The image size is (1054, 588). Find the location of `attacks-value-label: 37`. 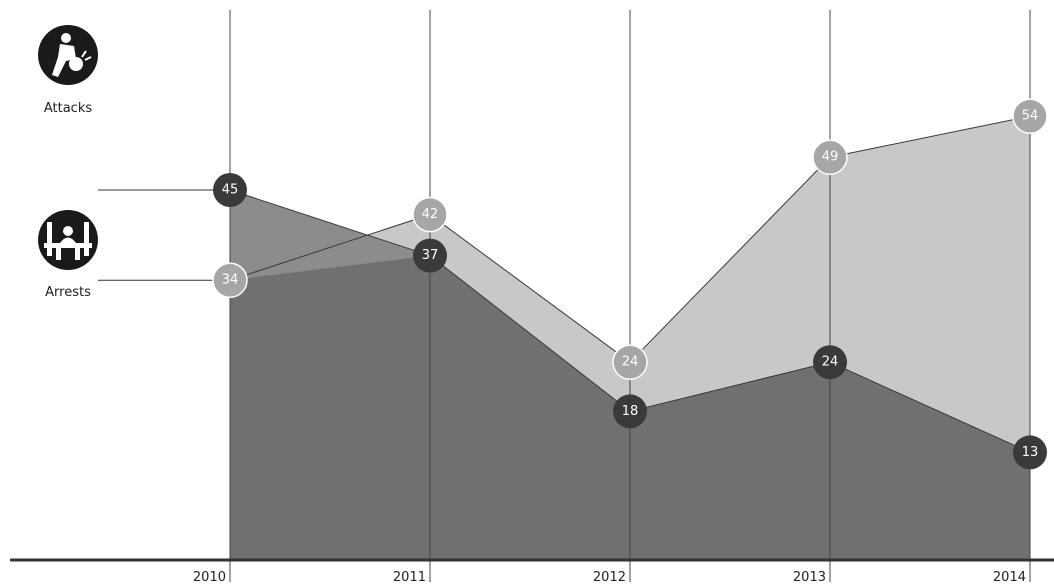

attacks-value-label: 37 is located at coordinates (430, 255).